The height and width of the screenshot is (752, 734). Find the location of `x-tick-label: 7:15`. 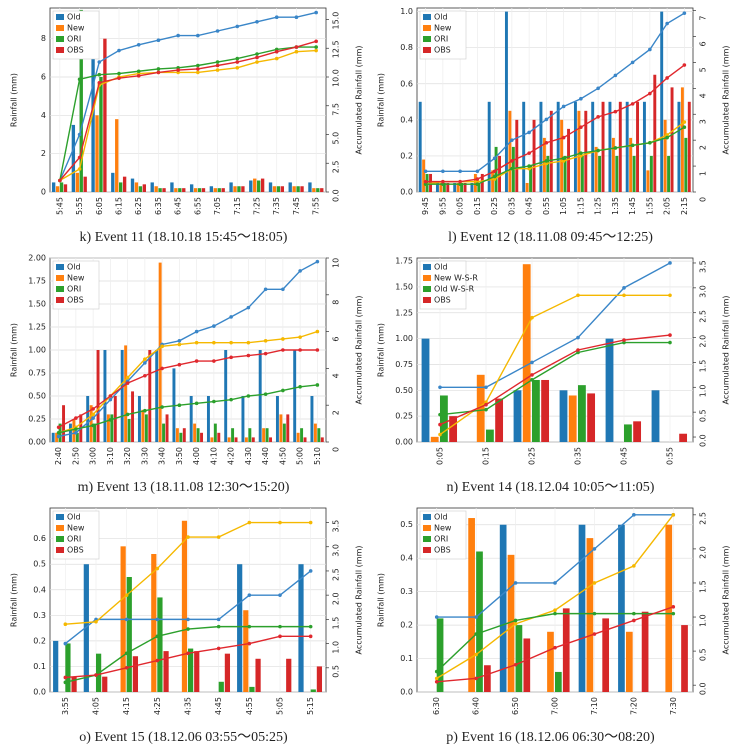

x-tick-label: 7:15 is located at coordinates (237, 206).